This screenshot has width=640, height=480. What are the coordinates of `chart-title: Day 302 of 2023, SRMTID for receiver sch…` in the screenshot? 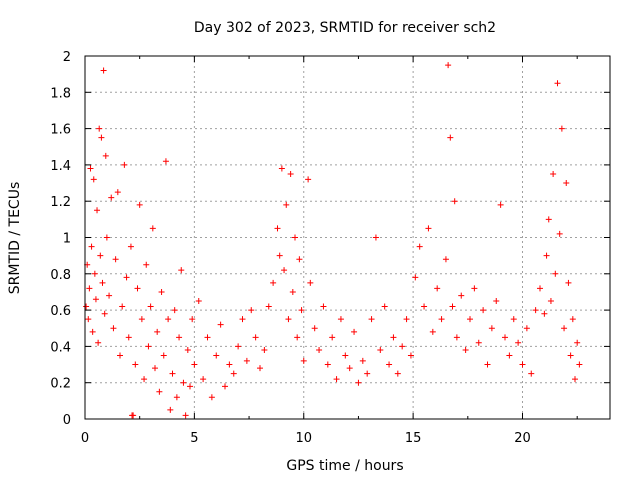 It's located at (345, 28).